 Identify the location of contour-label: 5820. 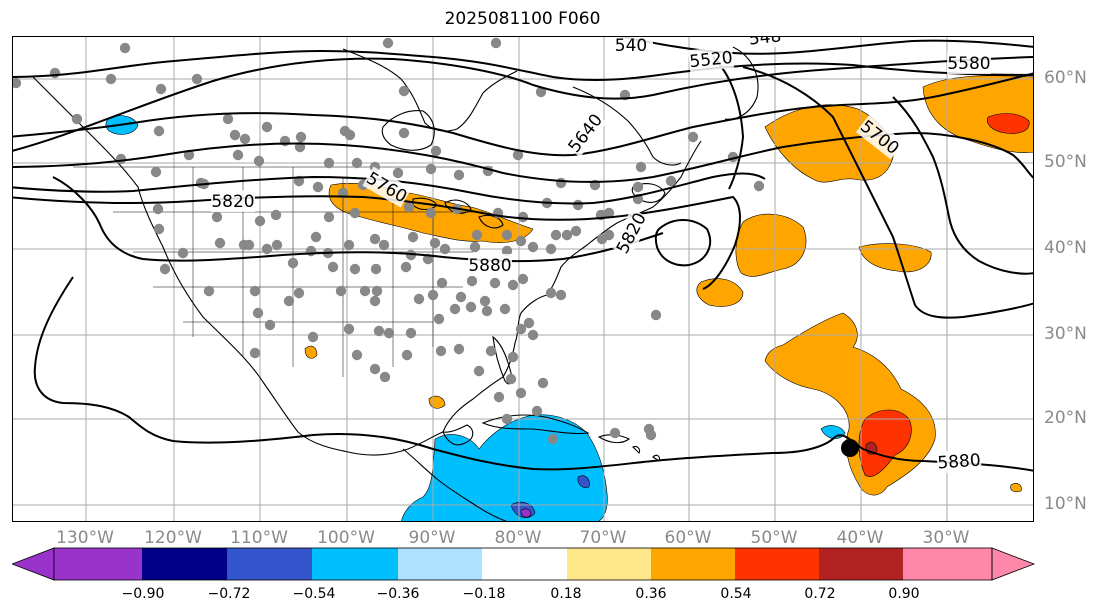
(232, 202).